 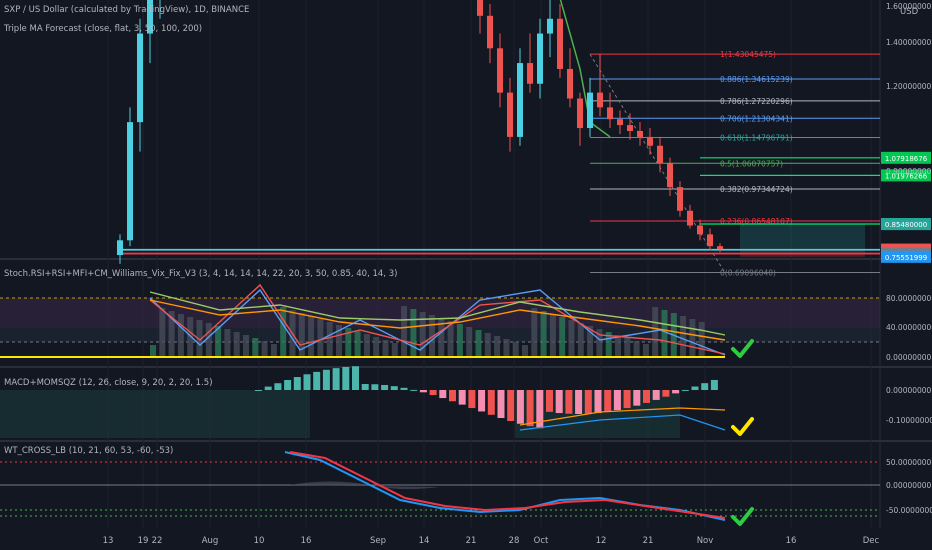 I want to click on wt2-line, so click(x=507, y=485).